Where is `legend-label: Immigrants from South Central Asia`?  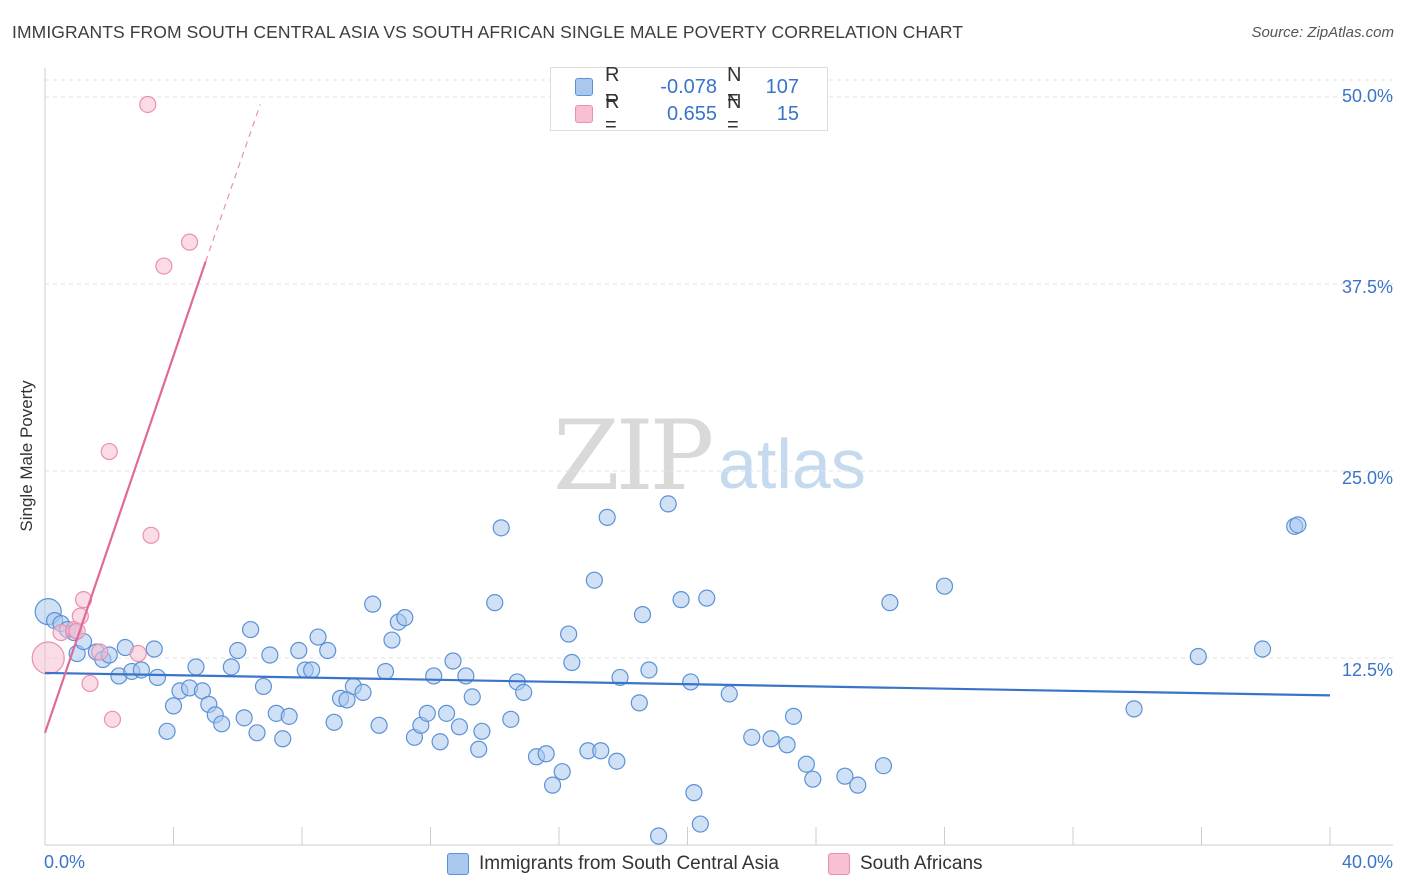 legend-label: Immigrants from South Central Asia is located at coordinates (629, 863).